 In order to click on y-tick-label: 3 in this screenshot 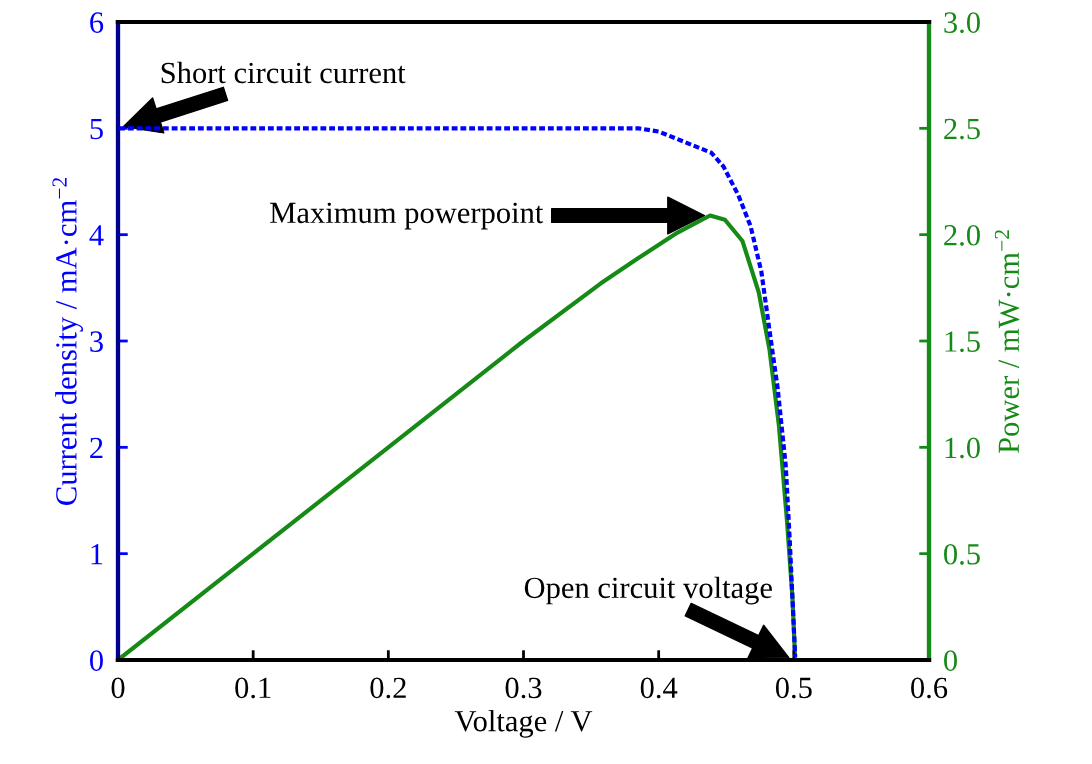, I will do `click(96, 341)`.